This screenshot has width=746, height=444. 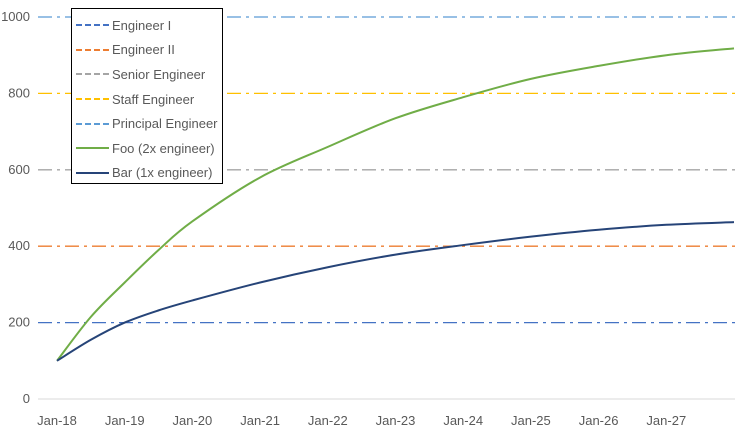 What do you see at coordinates (143, 50) in the screenshot?
I see `legend-label: Engineer II` at bounding box center [143, 50].